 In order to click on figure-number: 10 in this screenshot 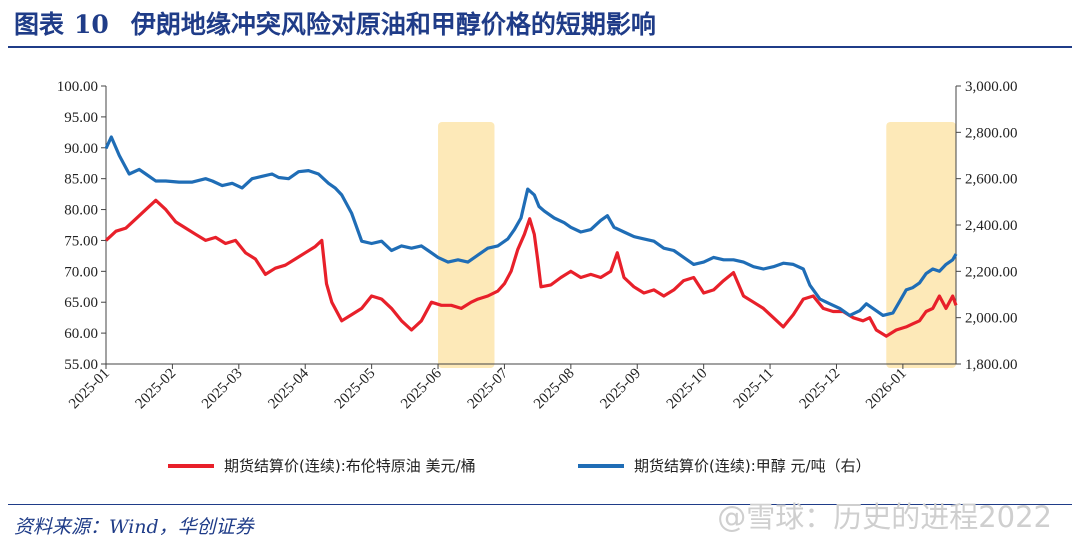, I will do `click(91, 24)`.